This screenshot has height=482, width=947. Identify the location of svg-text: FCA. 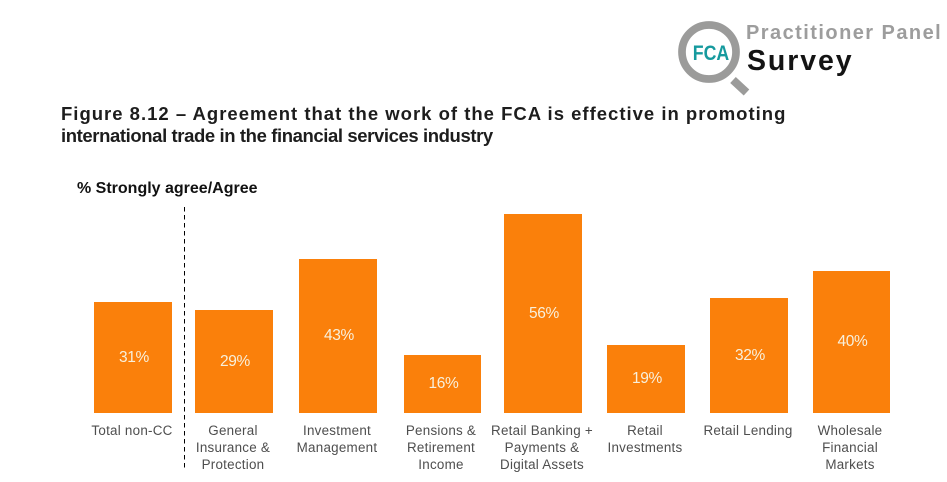
(711, 53).